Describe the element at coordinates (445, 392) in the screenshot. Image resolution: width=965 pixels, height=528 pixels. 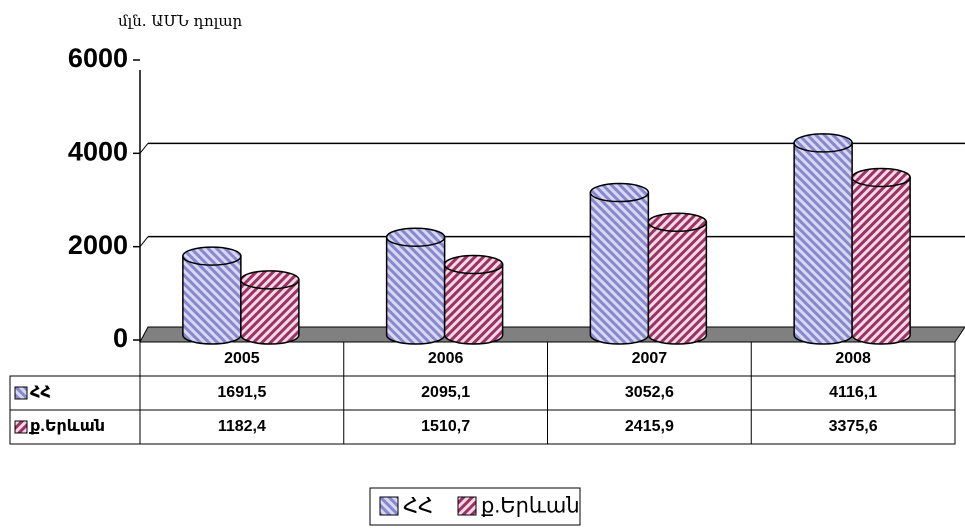
I see `data-label: 2095,1` at that location.